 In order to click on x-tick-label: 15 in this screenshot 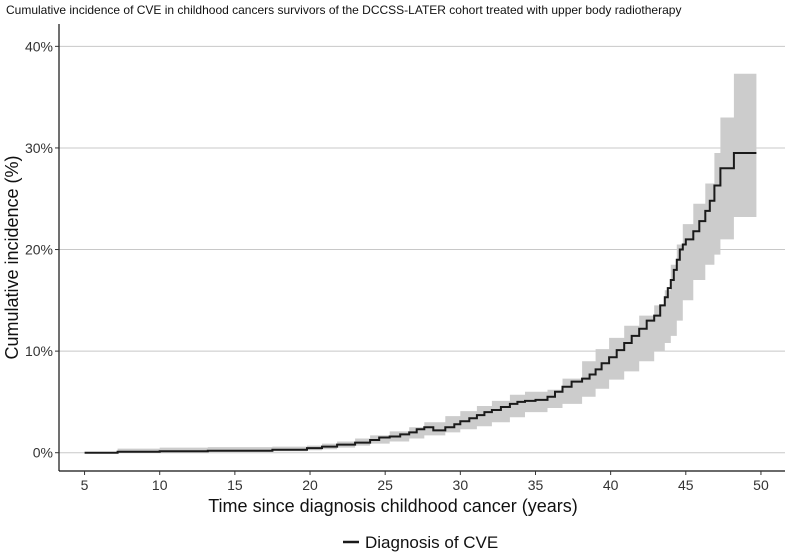, I will do `click(235, 485)`.